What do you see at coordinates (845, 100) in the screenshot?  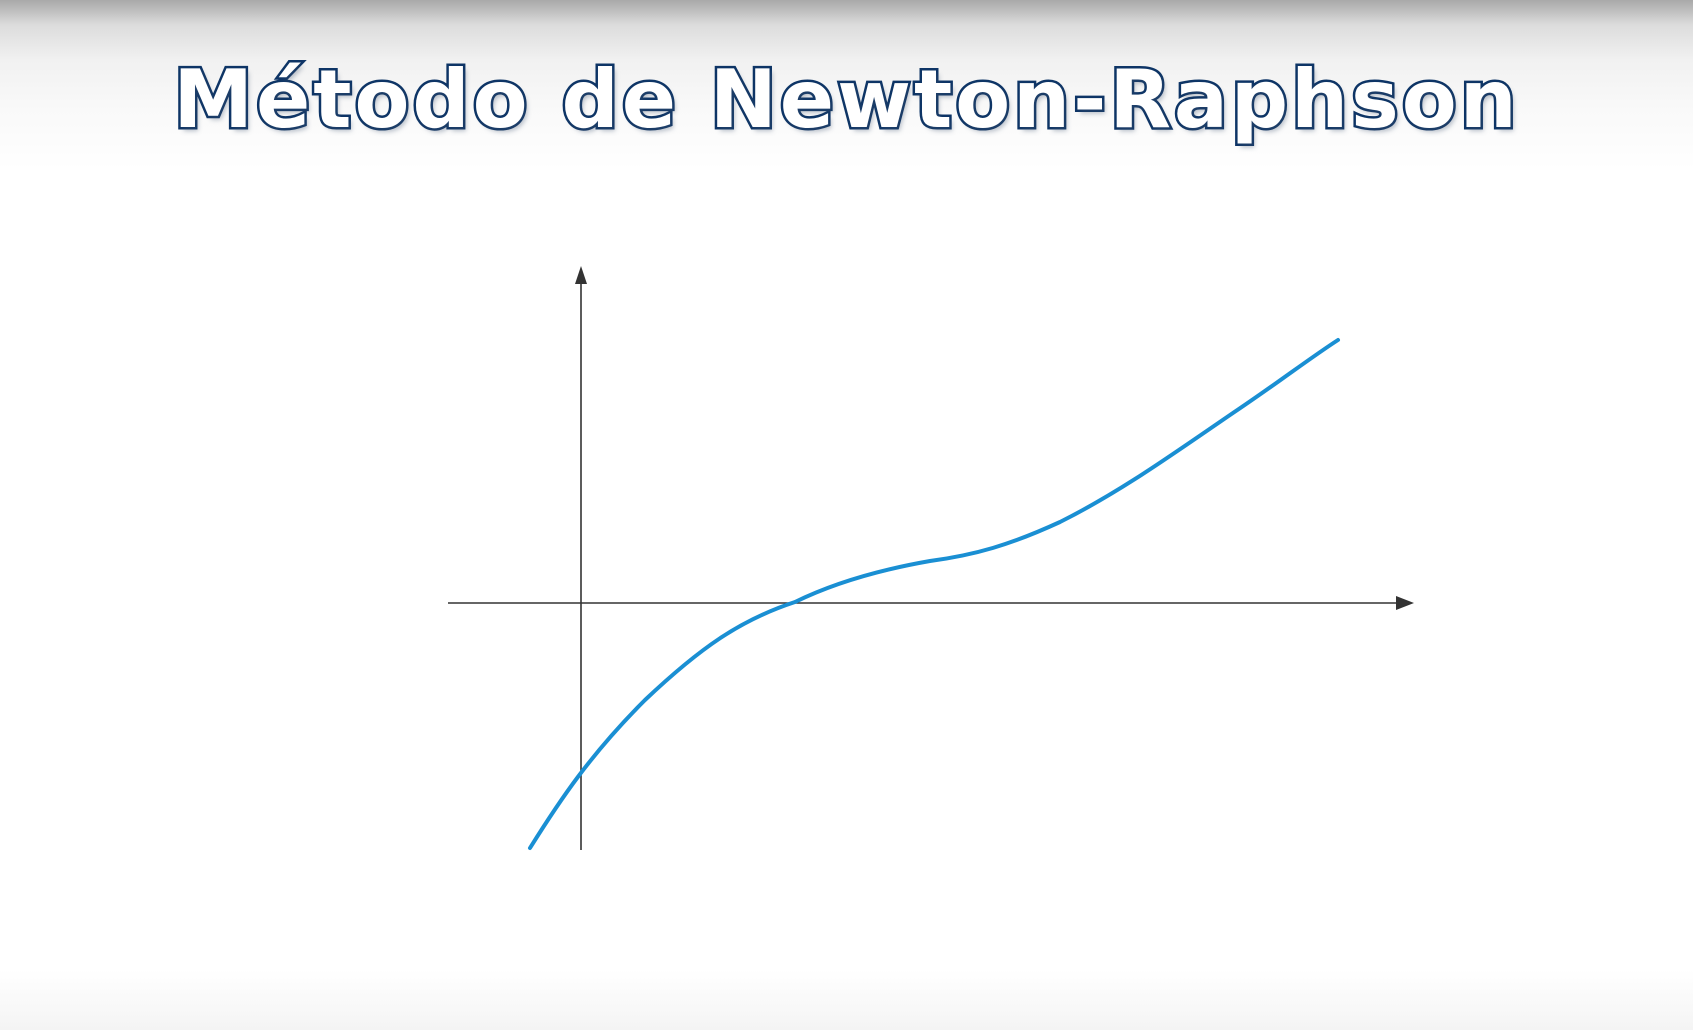 I see `slide-title: Método de Newton-Raphson` at bounding box center [845, 100].